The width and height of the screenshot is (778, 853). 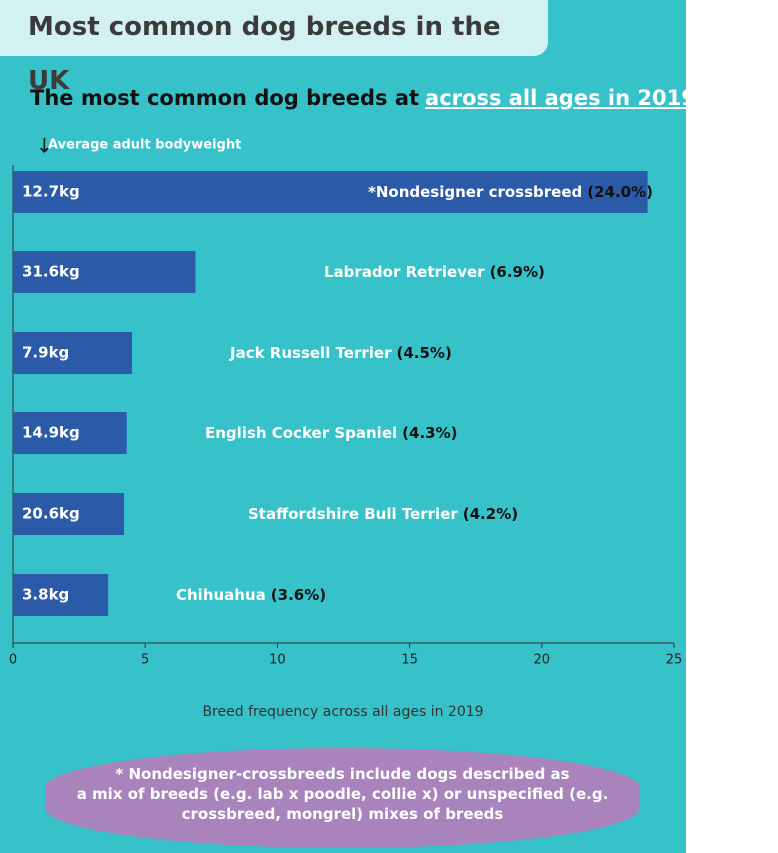 I want to click on category-label: Chihuahua, so click(x=221, y=595).